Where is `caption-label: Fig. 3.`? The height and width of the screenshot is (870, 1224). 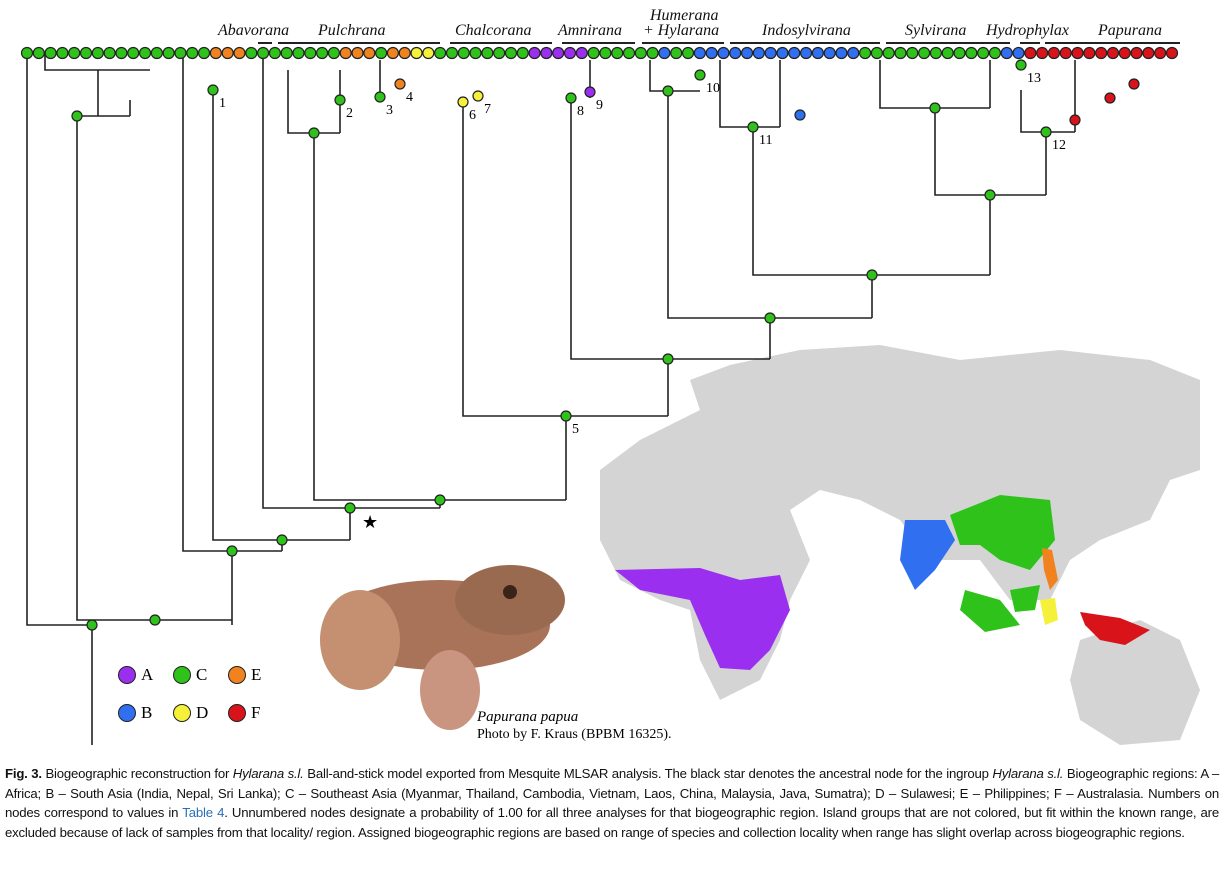
caption-label: Fig. 3. is located at coordinates (23, 773).